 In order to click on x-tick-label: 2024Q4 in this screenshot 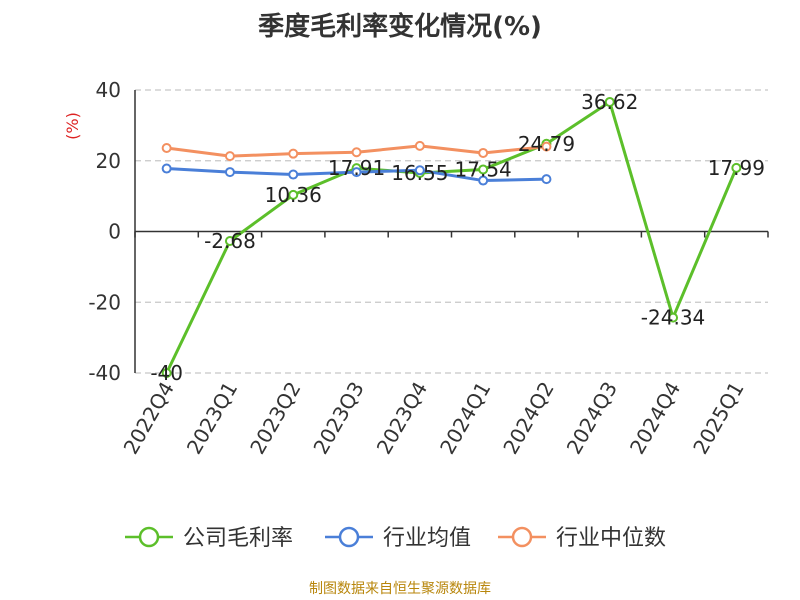, I will do `click(655, 418)`.